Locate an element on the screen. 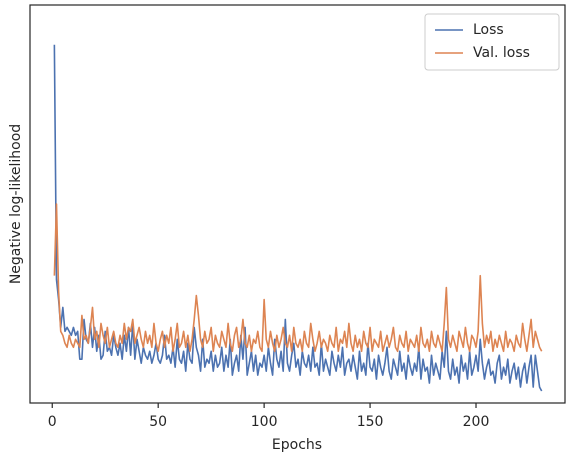 The height and width of the screenshot is (463, 573). legend-label: Val. loss is located at coordinates (501, 53).